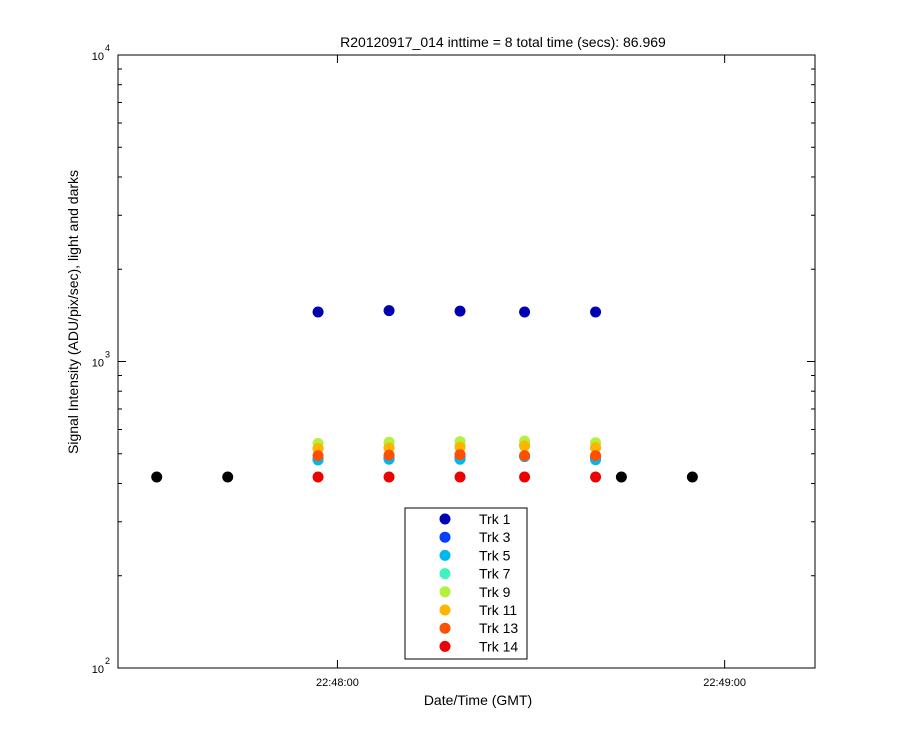  I want to click on data-points, so click(424, 394).